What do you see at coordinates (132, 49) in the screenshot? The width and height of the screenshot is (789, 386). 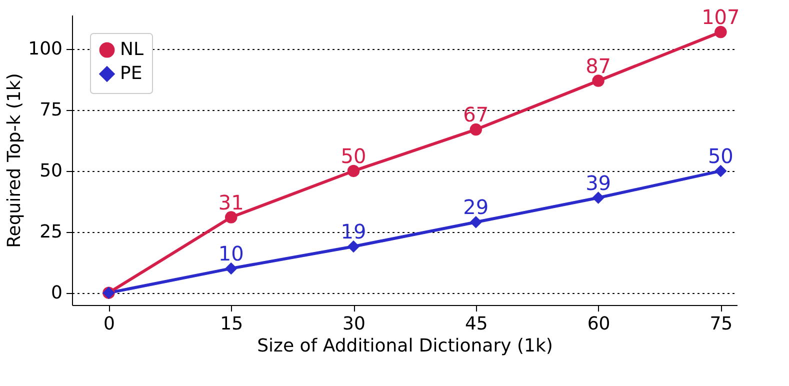 I see `legend-label: NL` at bounding box center [132, 49].